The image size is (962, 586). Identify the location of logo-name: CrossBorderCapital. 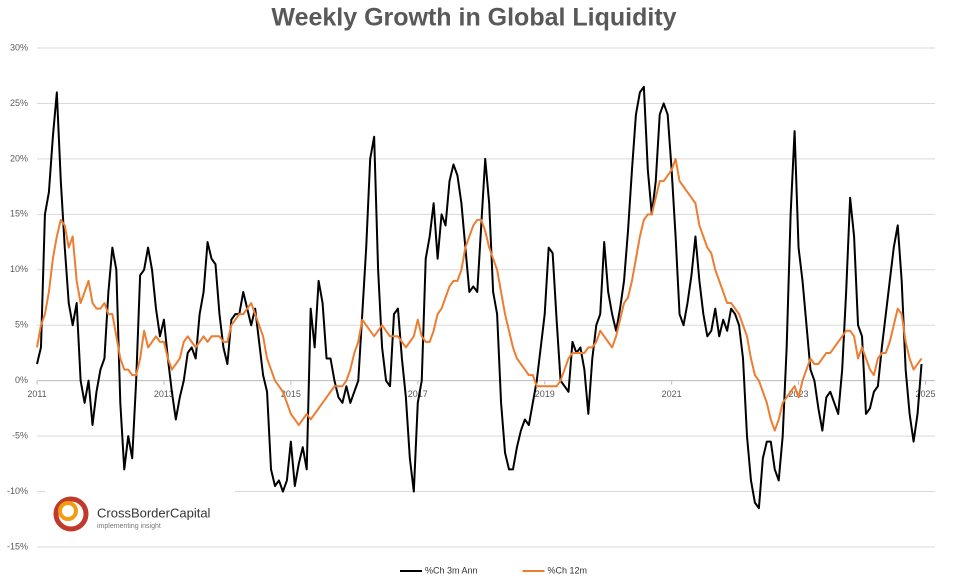
(154, 512).